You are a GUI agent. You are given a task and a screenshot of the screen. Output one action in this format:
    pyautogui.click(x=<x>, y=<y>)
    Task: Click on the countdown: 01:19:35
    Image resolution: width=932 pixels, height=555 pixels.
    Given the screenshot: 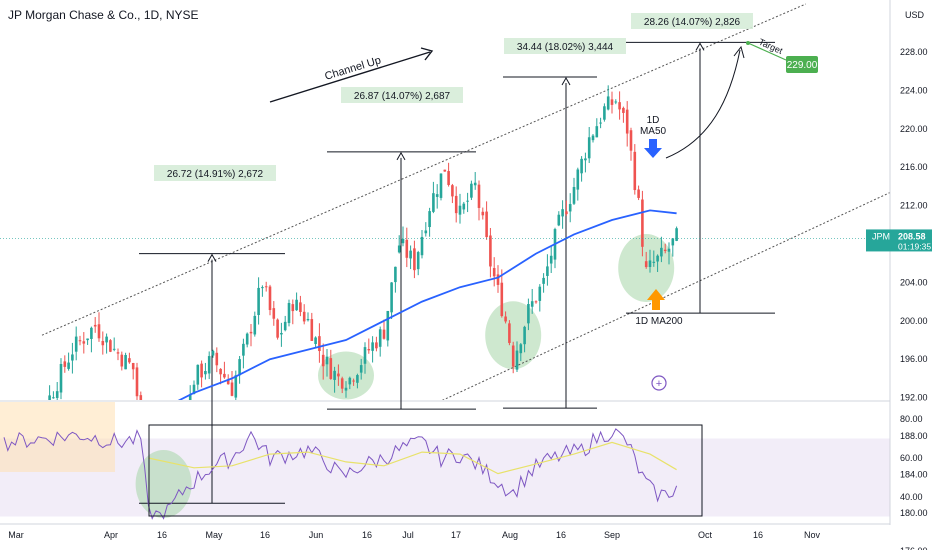 What is the action you would take?
    pyautogui.click(x=914, y=246)
    